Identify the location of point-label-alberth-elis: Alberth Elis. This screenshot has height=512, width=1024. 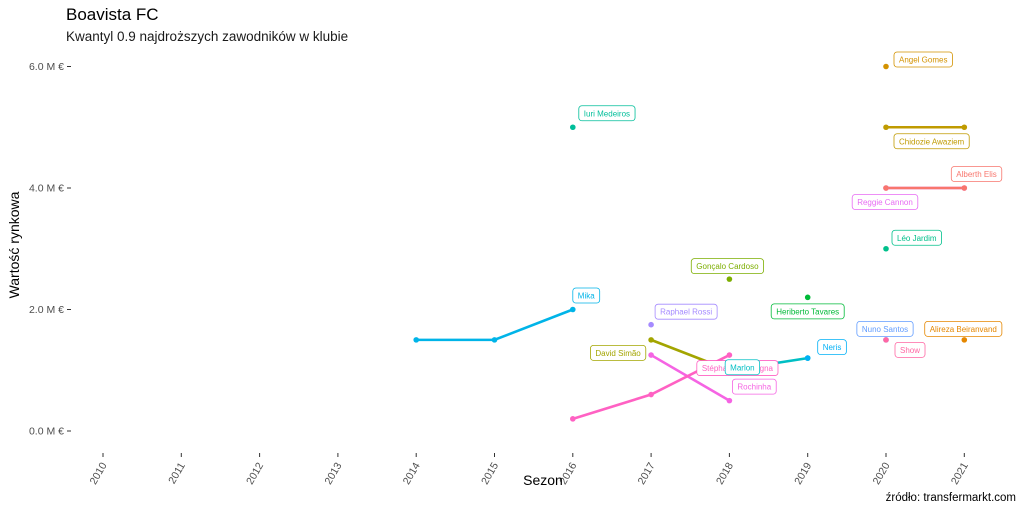
(976, 174).